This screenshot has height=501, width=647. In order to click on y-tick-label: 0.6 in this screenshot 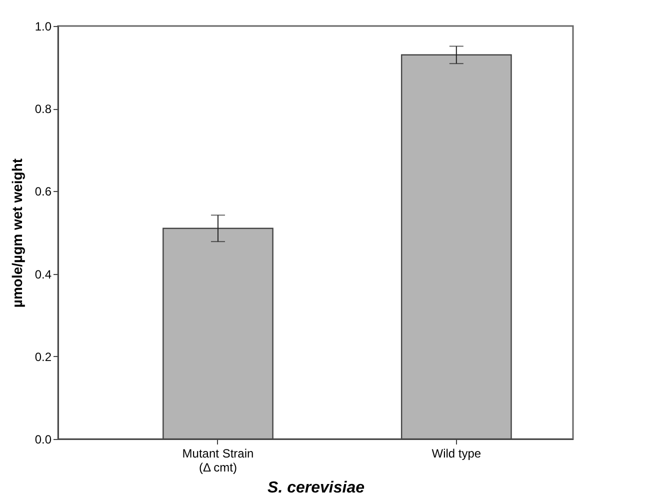, I will do `click(43, 191)`.